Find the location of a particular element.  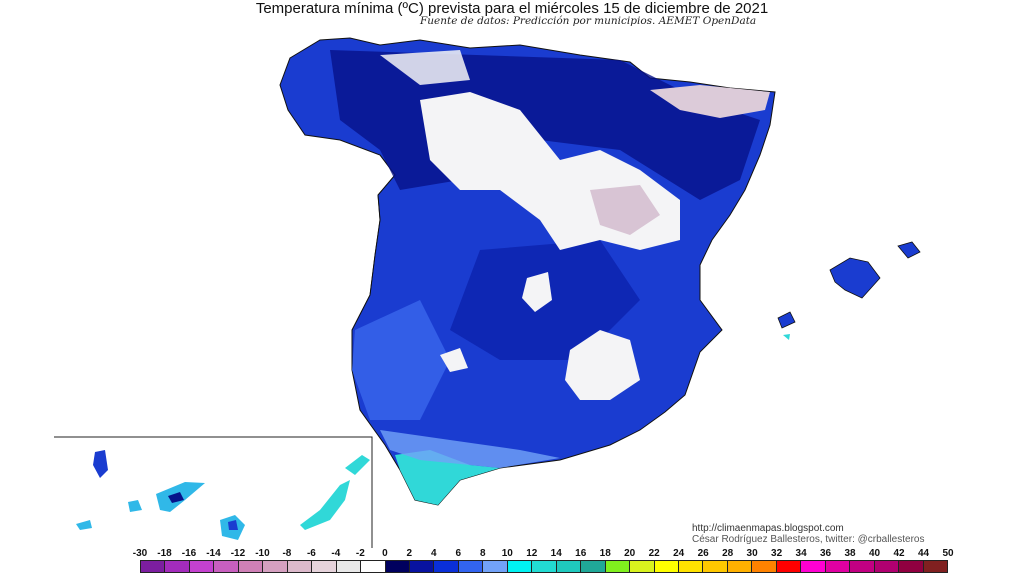

credits-url: http://climaenmapas.blogspot.com is located at coordinates (768, 528).